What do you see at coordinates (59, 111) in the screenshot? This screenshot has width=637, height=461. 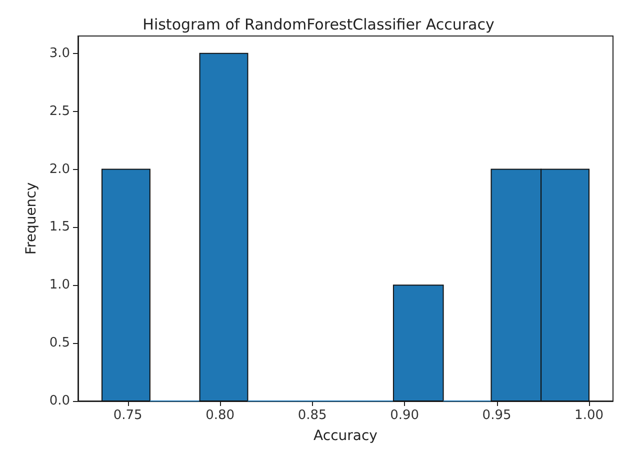 I see `y-tick-label: 2.5` at bounding box center [59, 111].